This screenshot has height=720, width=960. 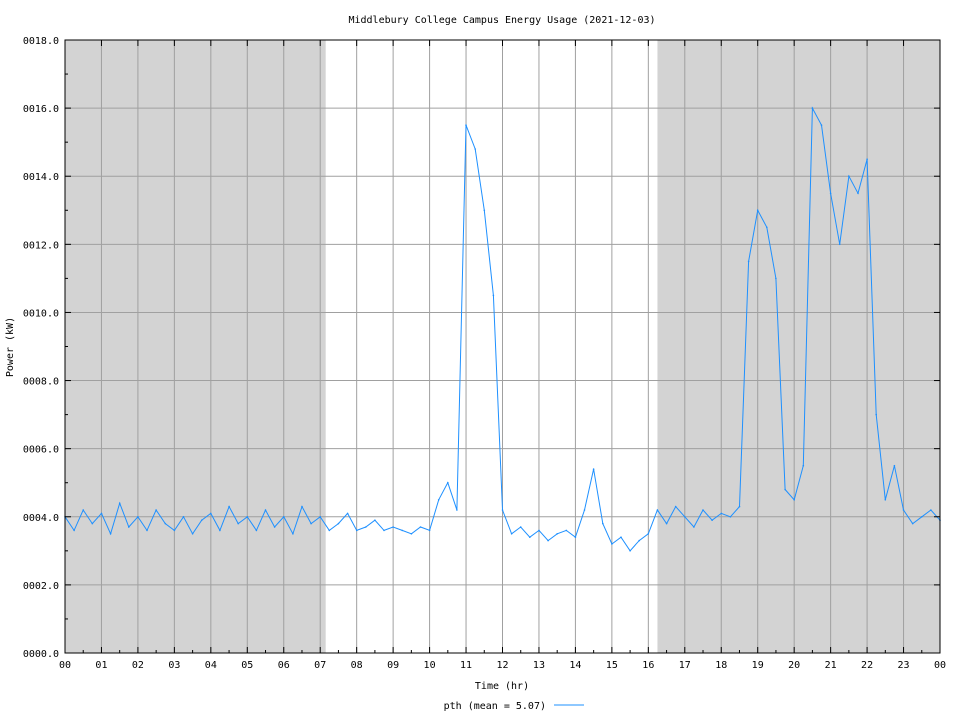 What do you see at coordinates (101, 665) in the screenshot?
I see `x-tick-label-1: 01` at bounding box center [101, 665].